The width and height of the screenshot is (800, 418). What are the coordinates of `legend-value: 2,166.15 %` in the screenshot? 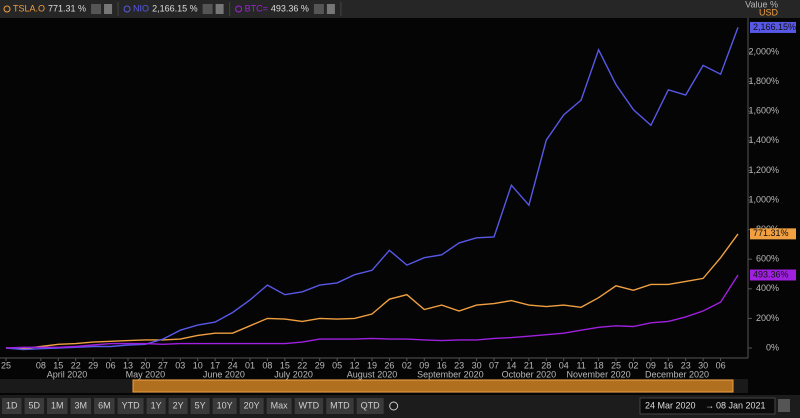 It's located at (175, 8).